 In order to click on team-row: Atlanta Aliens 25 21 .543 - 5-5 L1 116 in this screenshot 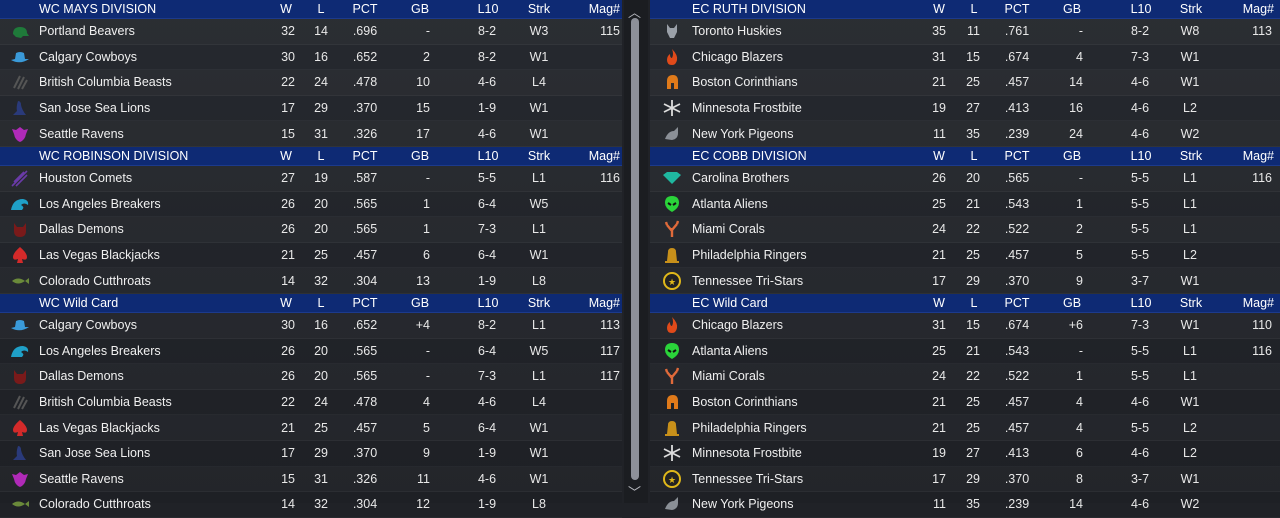, I will do `click(965, 352)`.